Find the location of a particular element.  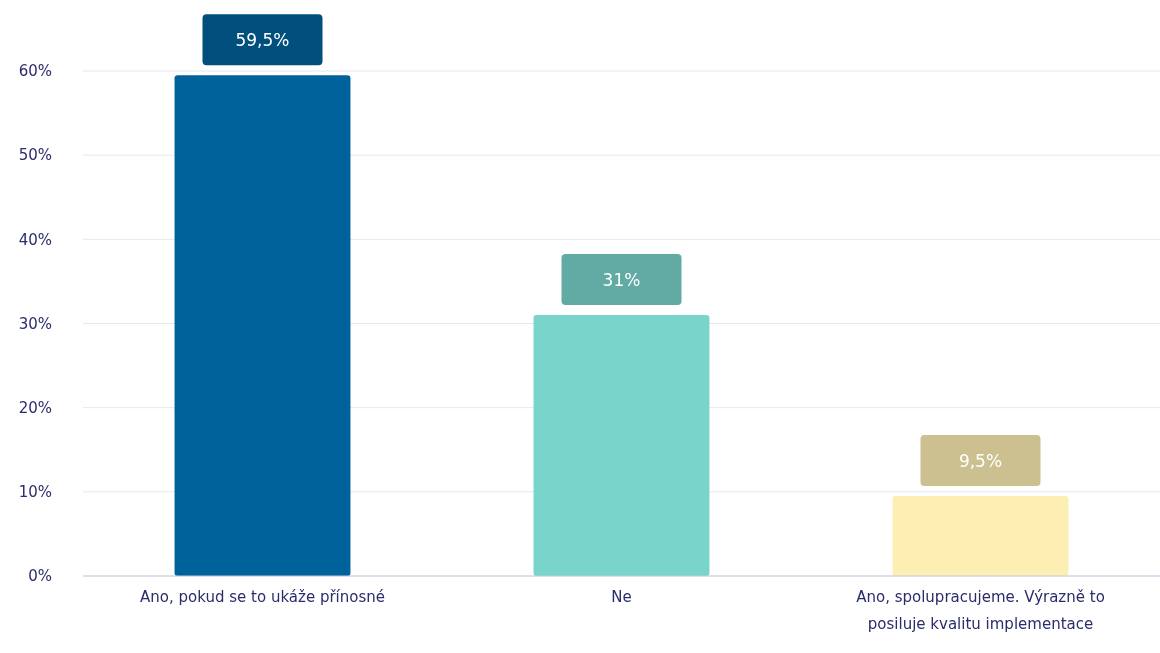

x-tick-label: Ano, spolupracujeme. Výrazně to posiluje kvalitu implementace is located at coordinates (980, 610).